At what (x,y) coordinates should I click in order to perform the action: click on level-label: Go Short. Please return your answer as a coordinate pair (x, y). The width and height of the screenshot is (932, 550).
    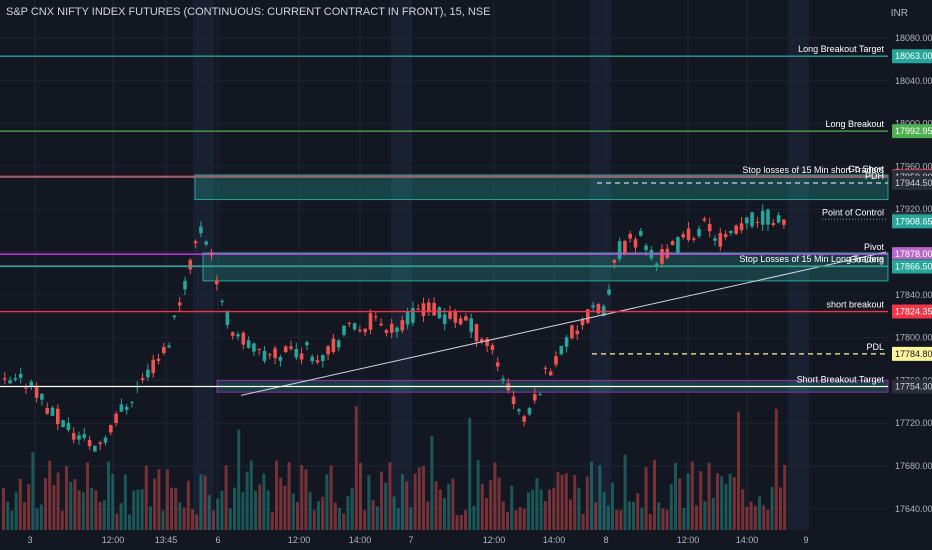
    Looking at the image, I should click on (866, 169).